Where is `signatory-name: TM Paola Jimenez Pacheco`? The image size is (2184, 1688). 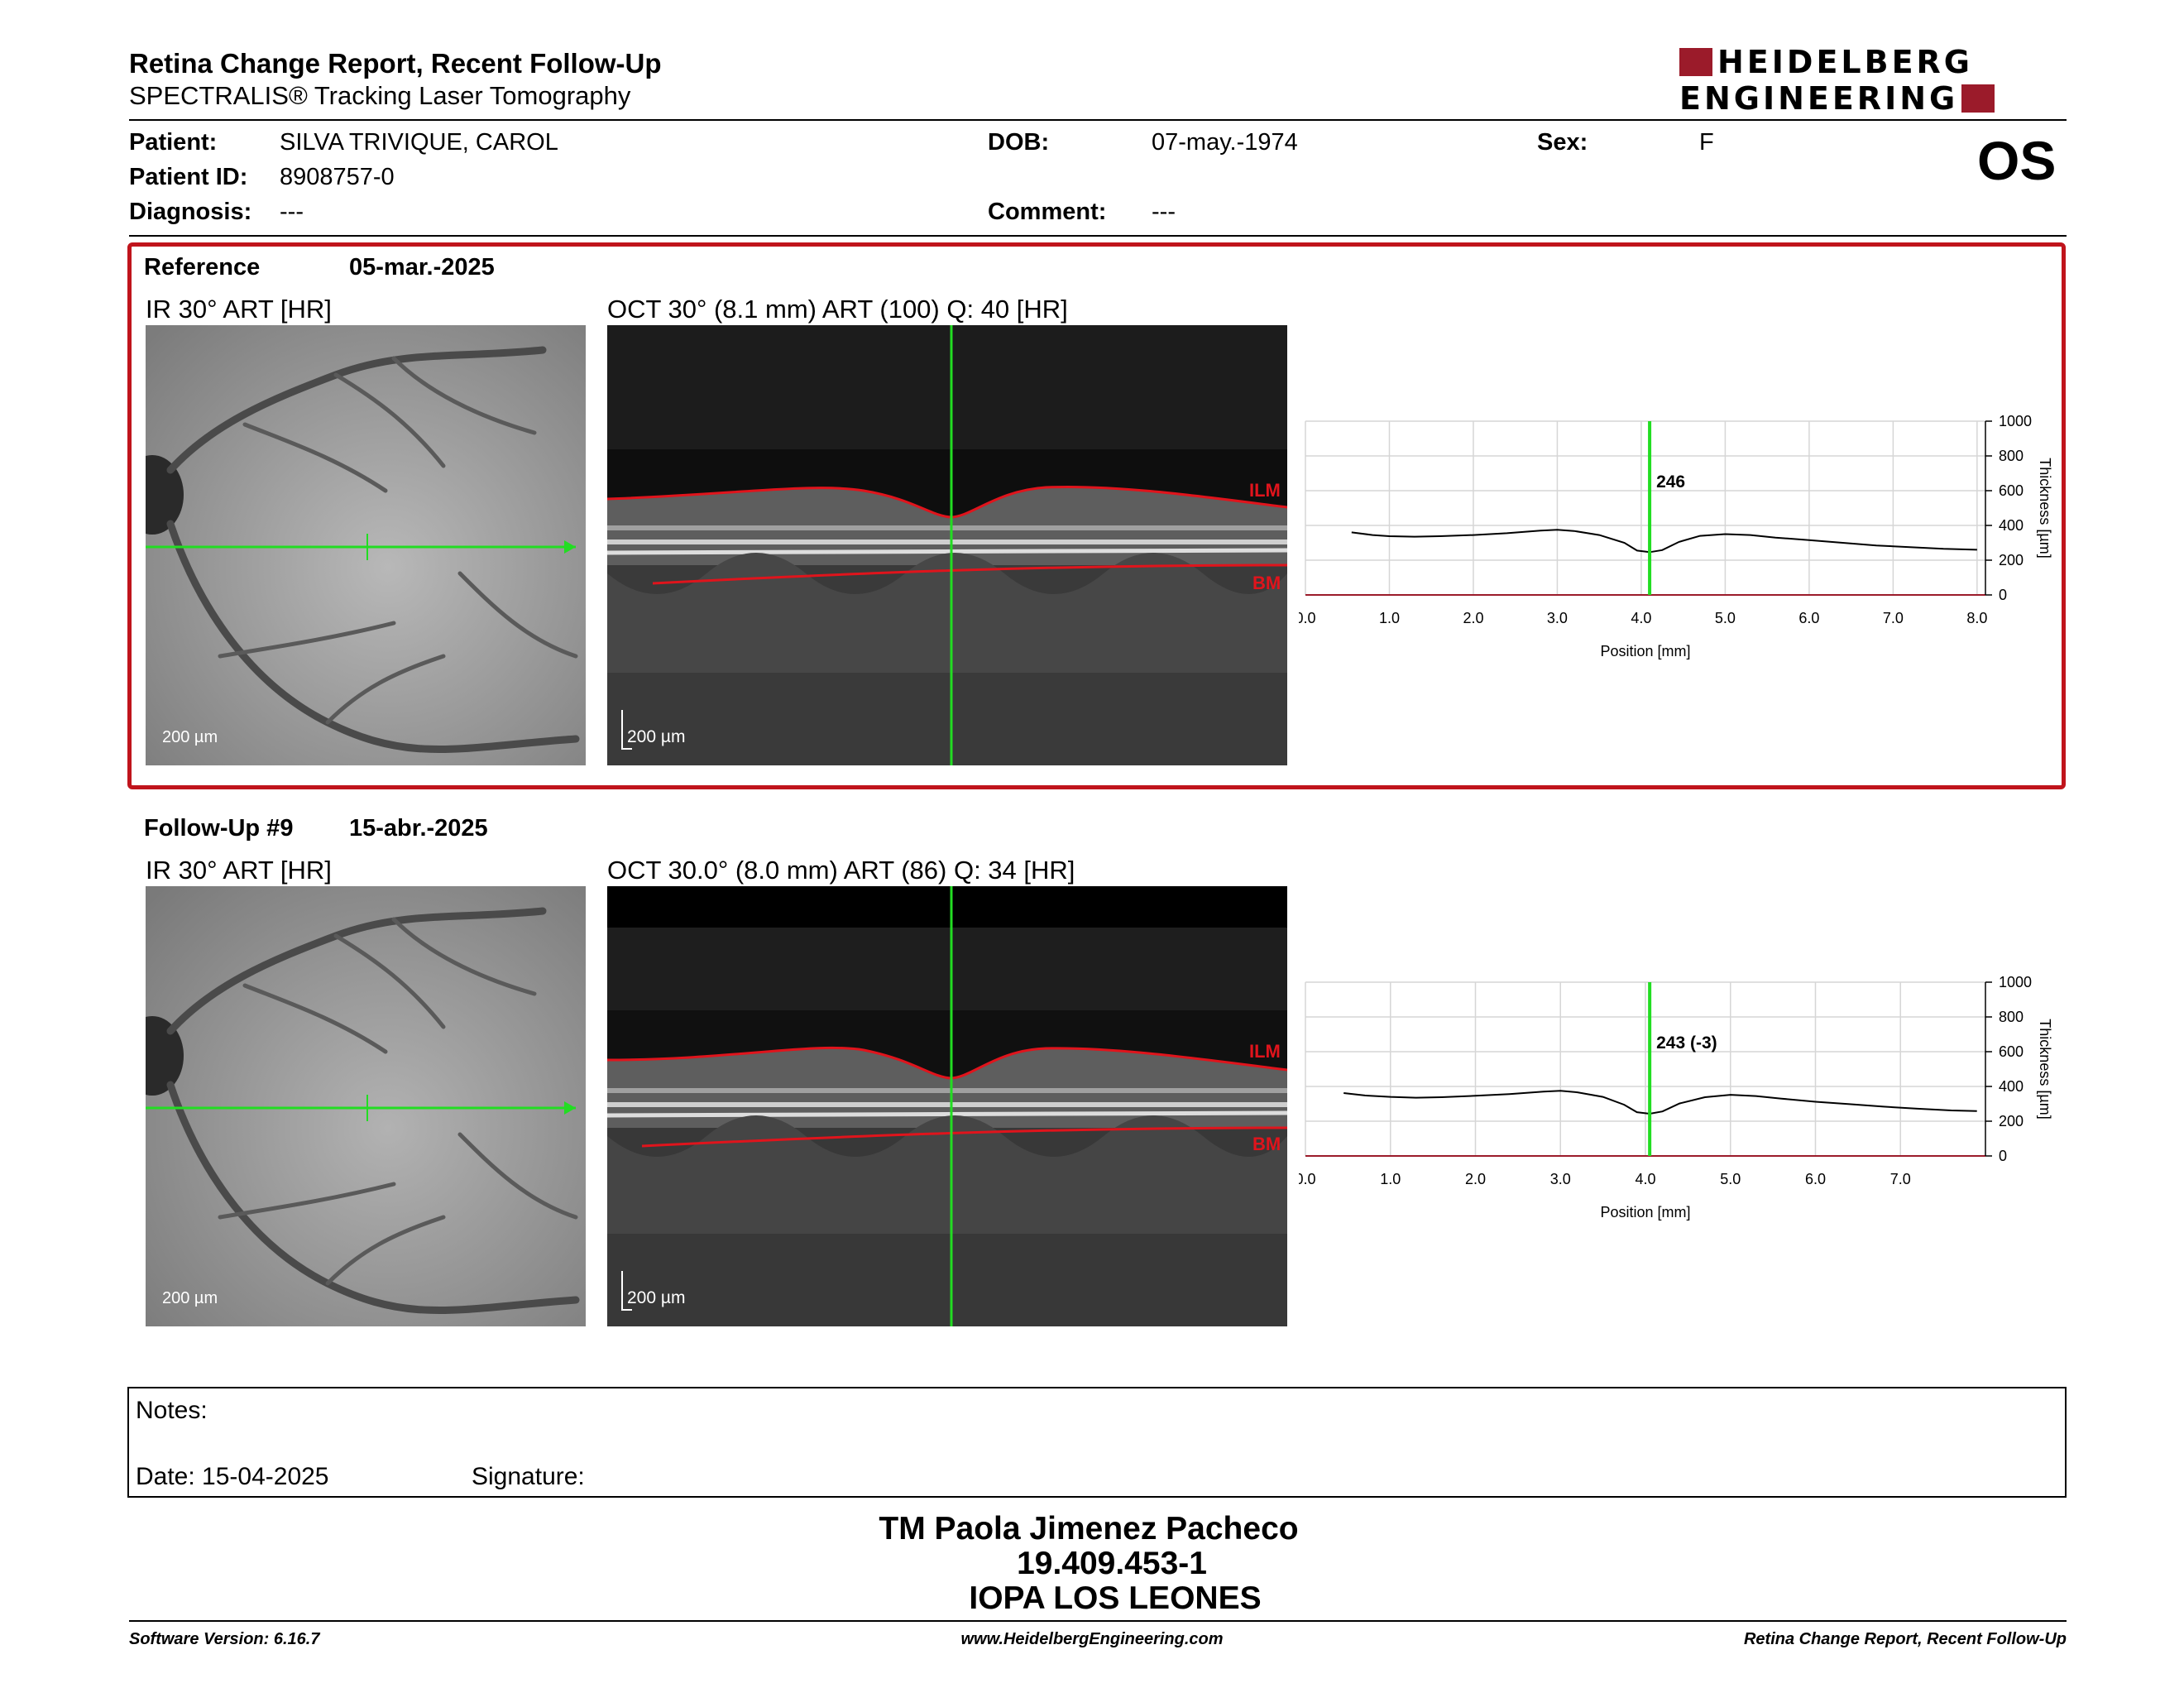 signatory-name: TM Paola Jimenez Pacheco is located at coordinates (1089, 1529).